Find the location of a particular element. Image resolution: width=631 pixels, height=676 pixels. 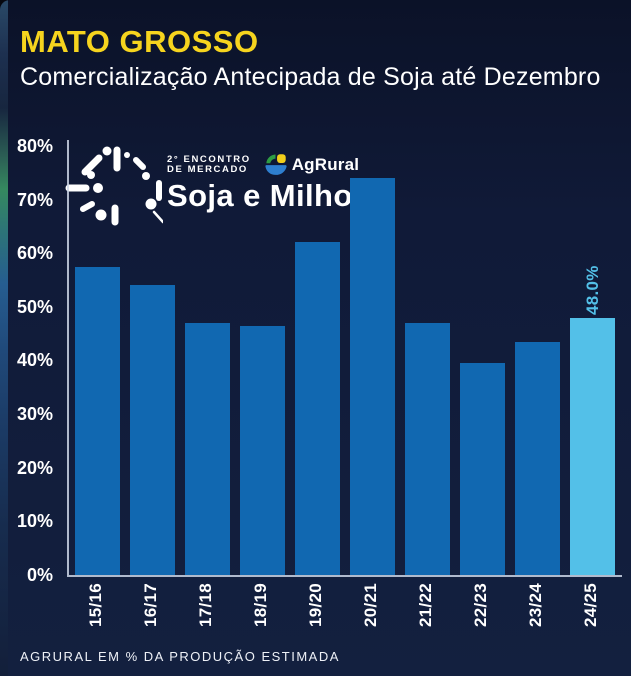

left-gradient-strip is located at coordinates (4, 338).